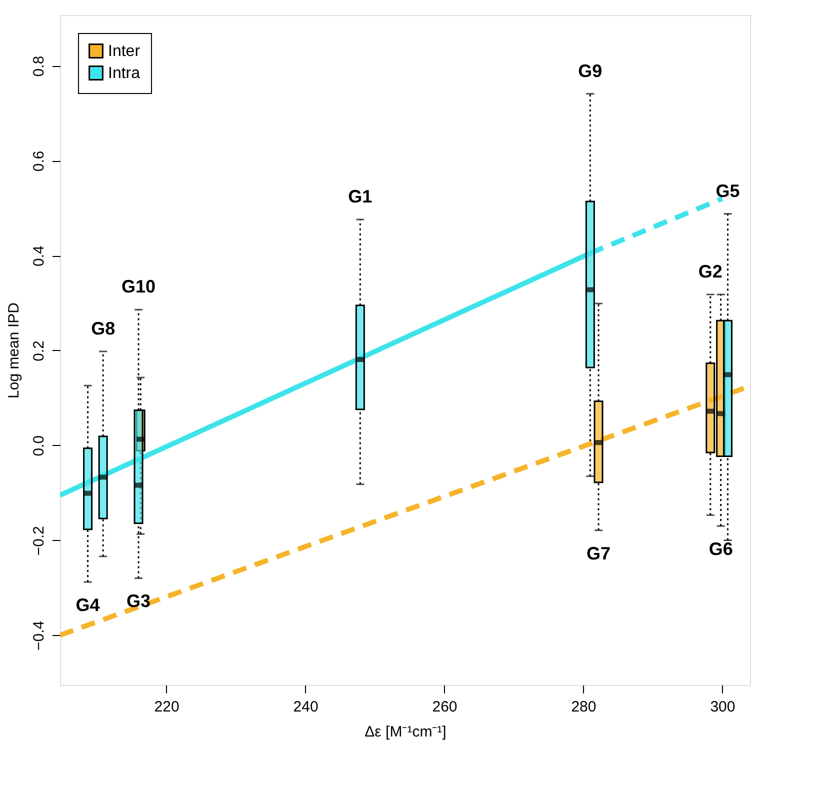  I want to click on y-axis-title: Log mean IPD, so click(14, 350).